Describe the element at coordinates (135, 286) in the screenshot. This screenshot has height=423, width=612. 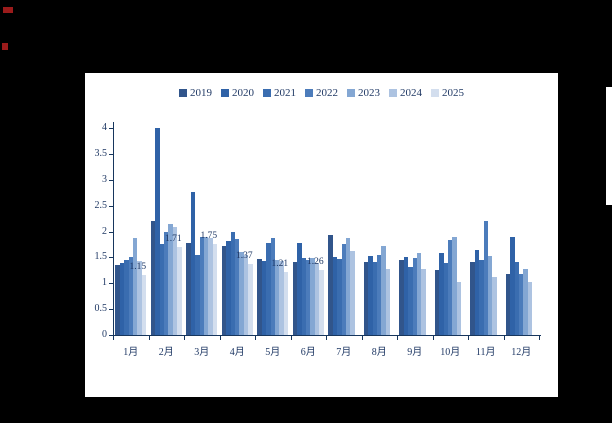
I see `bar-2023-1月` at that location.